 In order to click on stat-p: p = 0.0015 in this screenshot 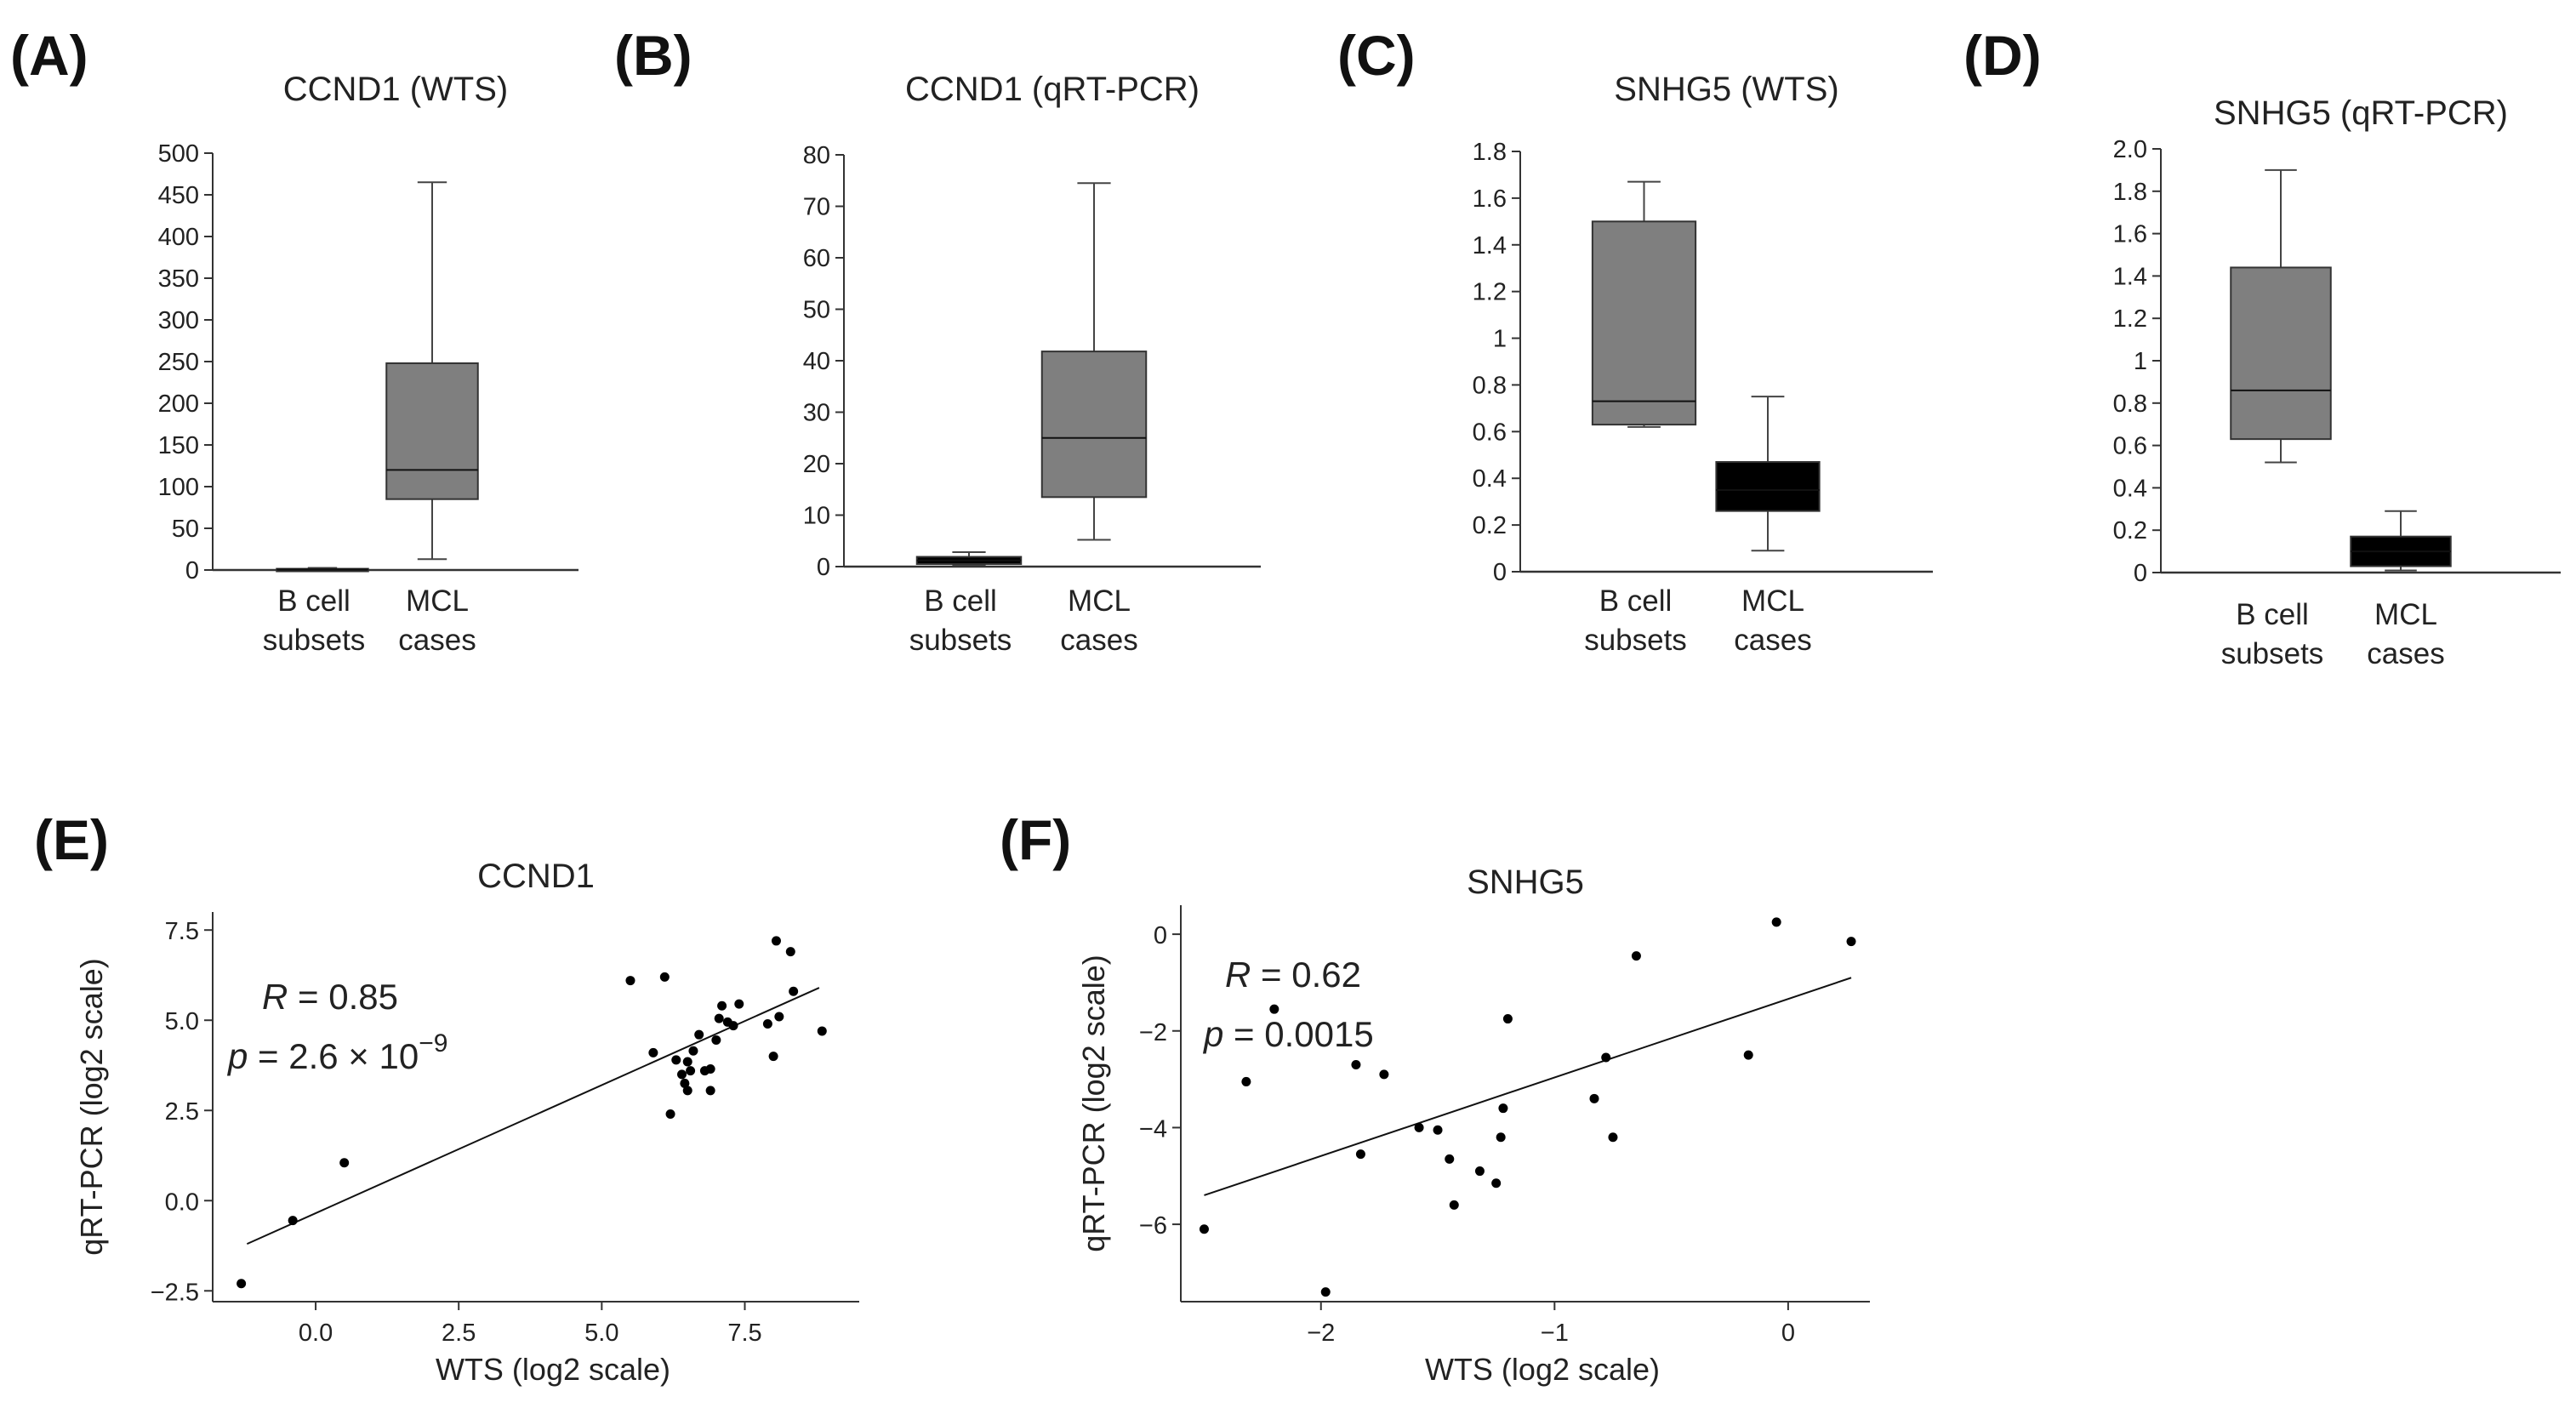, I will do `click(1288, 1034)`.